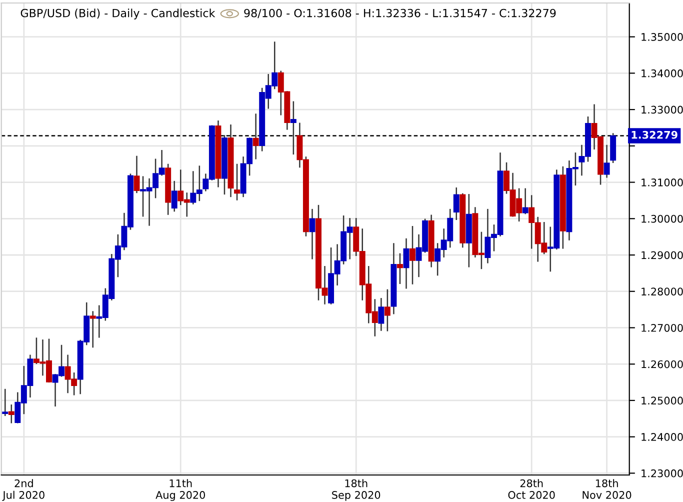 This screenshot has width=683, height=502. Describe the element at coordinates (662, 364) in the screenshot. I see `y-tick-label: 1.26000` at that location.